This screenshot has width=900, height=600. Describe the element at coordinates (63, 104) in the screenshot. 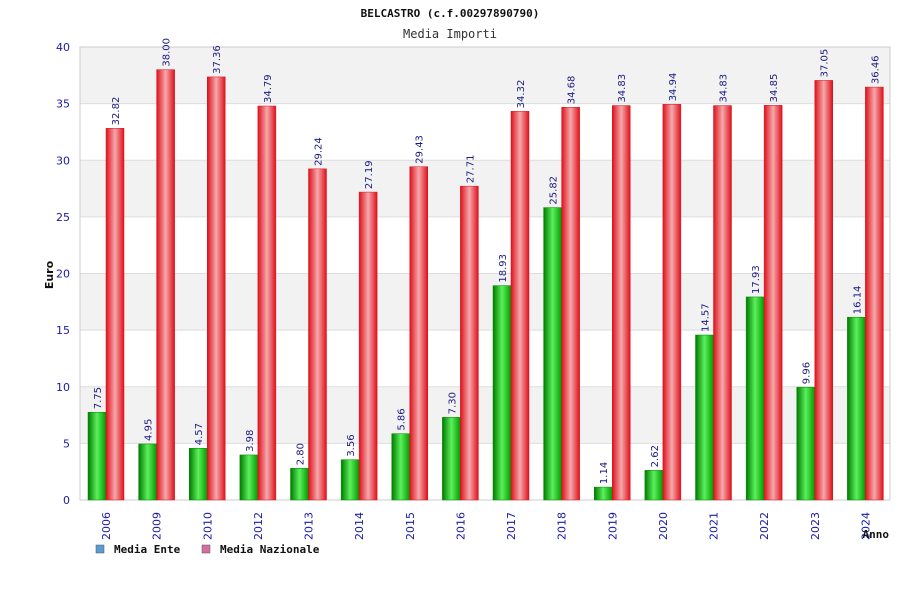

I see `y-tick-label: 35` at that location.